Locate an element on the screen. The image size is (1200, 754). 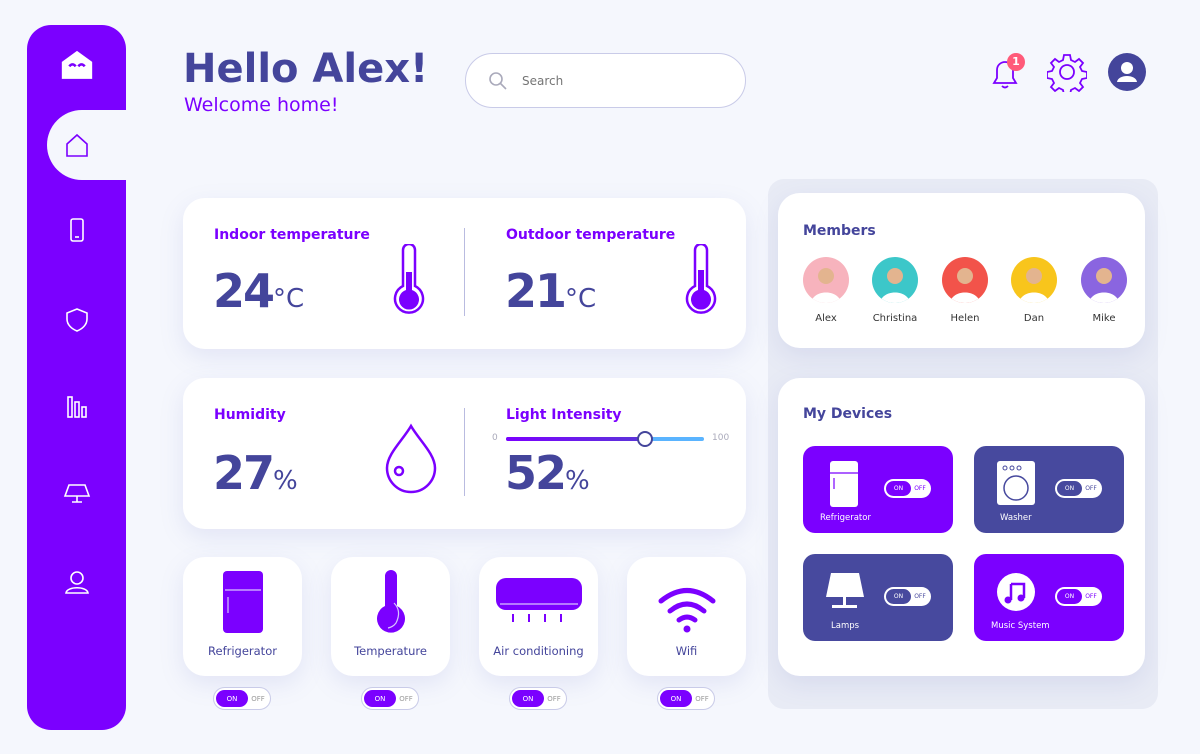
device-name: Lamps is located at coordinates (845, 626).